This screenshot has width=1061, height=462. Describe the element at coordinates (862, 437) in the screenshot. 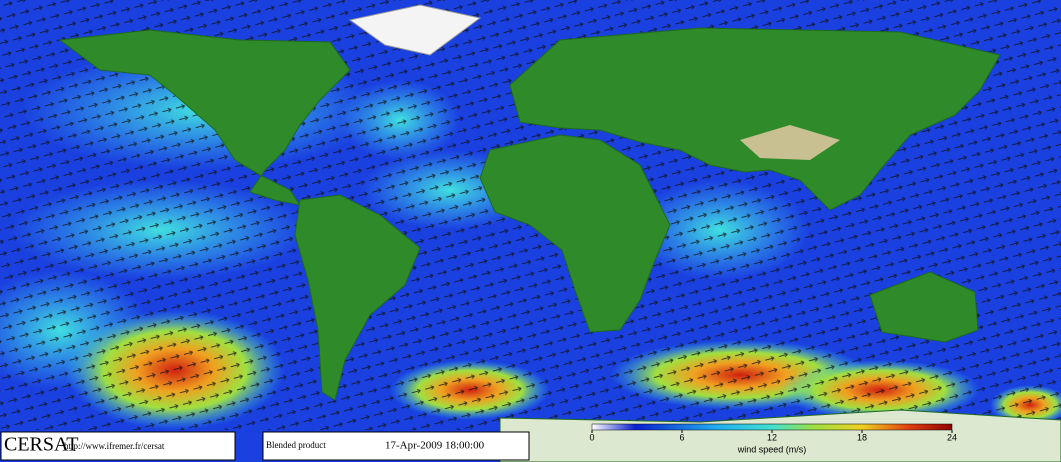

I see `colorbar-tick-label: 18` at that location.